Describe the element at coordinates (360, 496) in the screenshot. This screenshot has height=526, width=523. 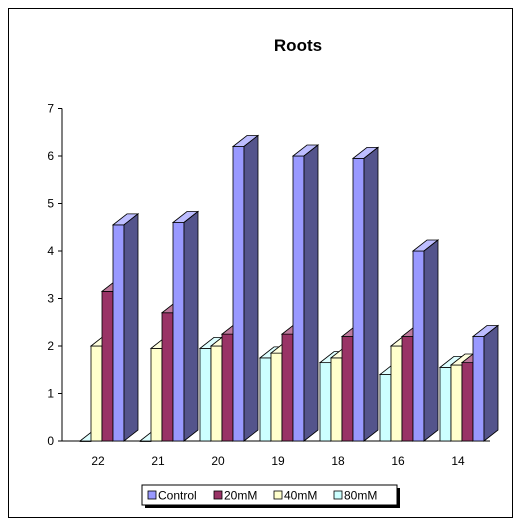
I see `legend-label: 80mM` at that location.